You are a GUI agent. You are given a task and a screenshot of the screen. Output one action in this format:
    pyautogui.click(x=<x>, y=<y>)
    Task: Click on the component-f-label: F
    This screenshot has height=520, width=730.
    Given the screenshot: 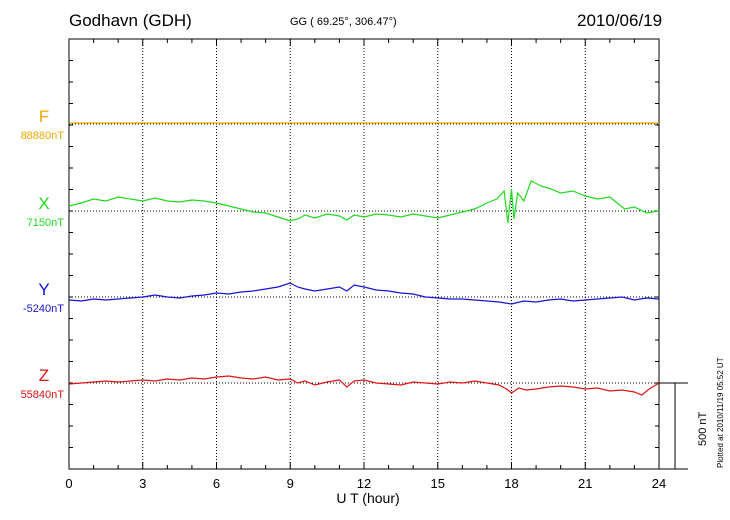 What is the action you would take?
    pyautogui.click(x=44, y=116)
    